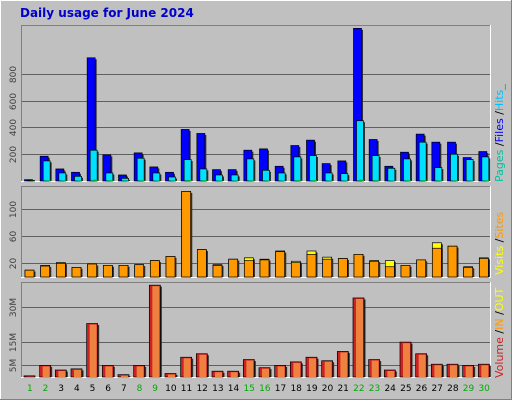 This screenshot has height=400, width=512. Describe the element at coordinates (499, 260) in the screenshot. I see `legend-part: Visits` at that location.